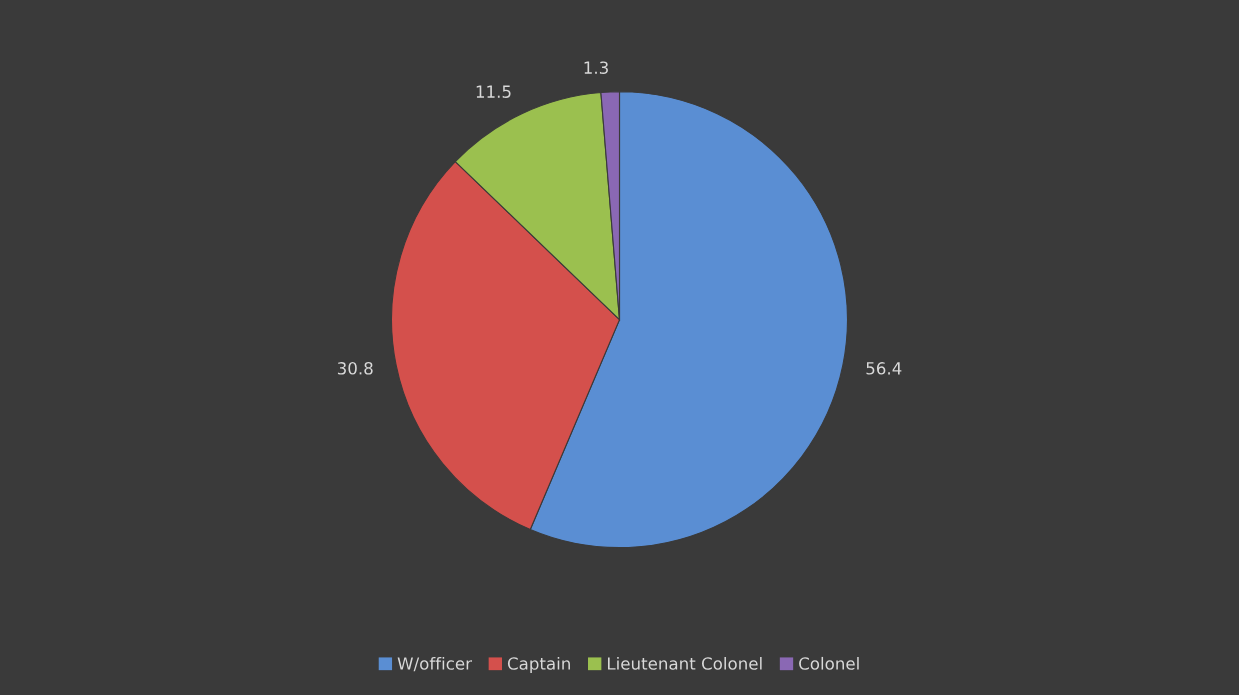  What do you see at coordinates (684, 663) in the screenshot?
I see `legend-label: Lieutenant Colonel` at bounding box center [684, 663].